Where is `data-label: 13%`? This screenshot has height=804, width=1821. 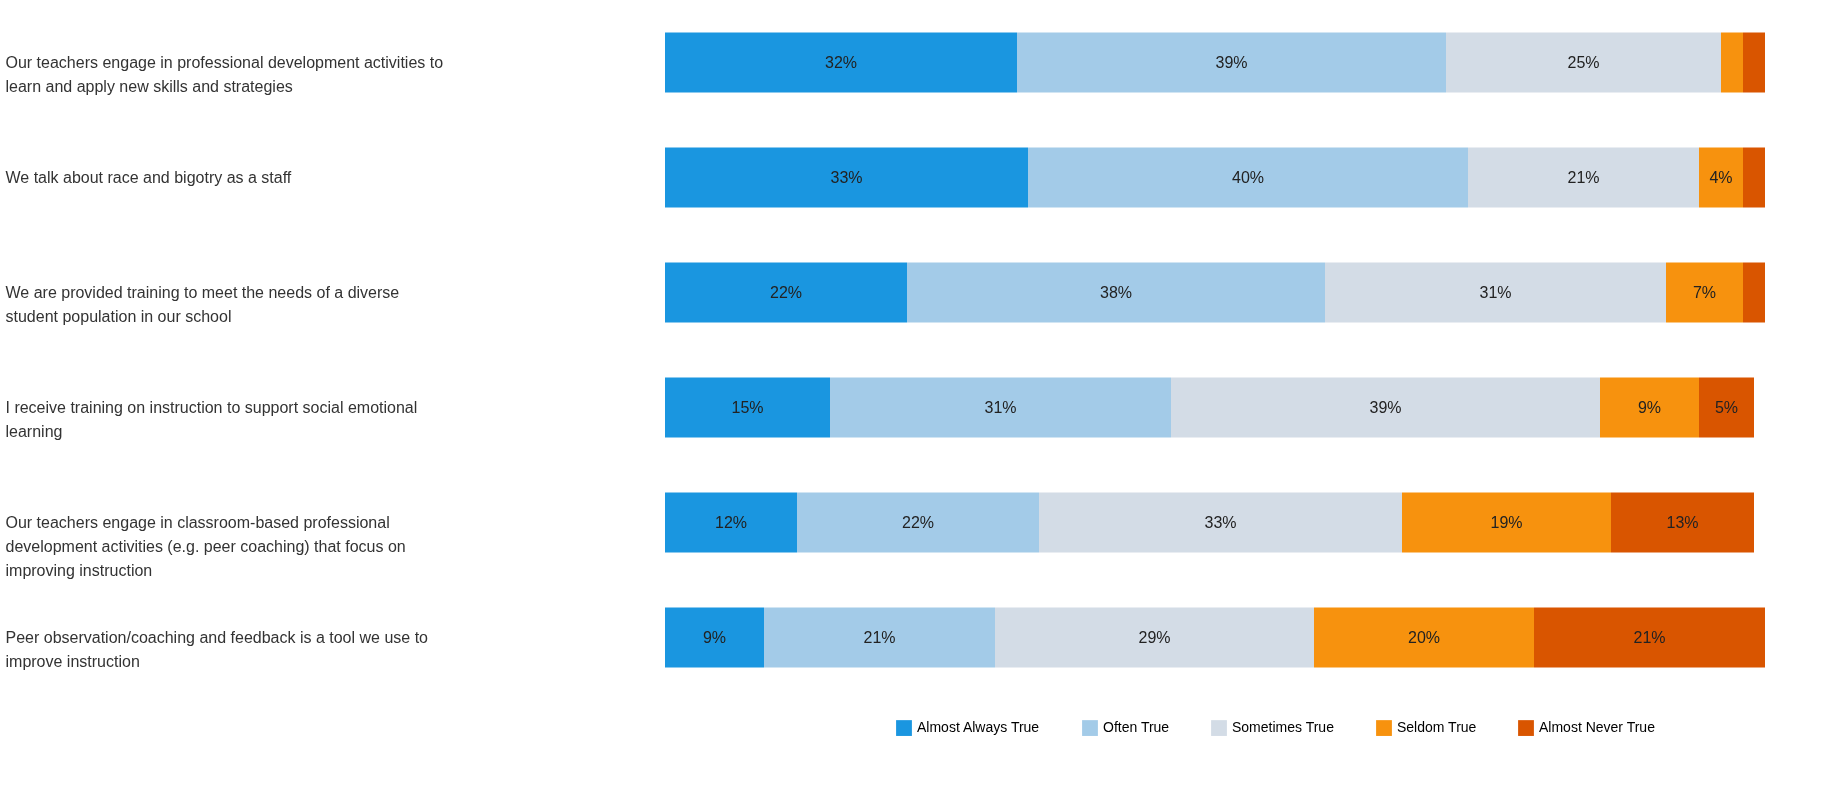 data-label: 13% is located at coordinates (1682, 522).